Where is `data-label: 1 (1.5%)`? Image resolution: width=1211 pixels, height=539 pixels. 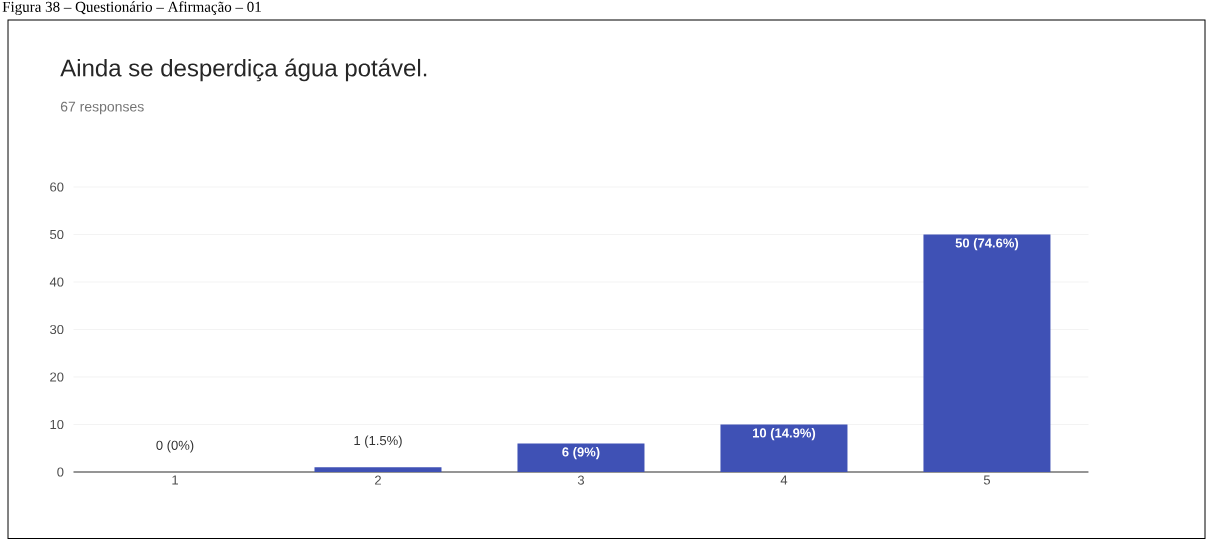
data-label: 1 (1.5%) is located at coordinates (378, 441).